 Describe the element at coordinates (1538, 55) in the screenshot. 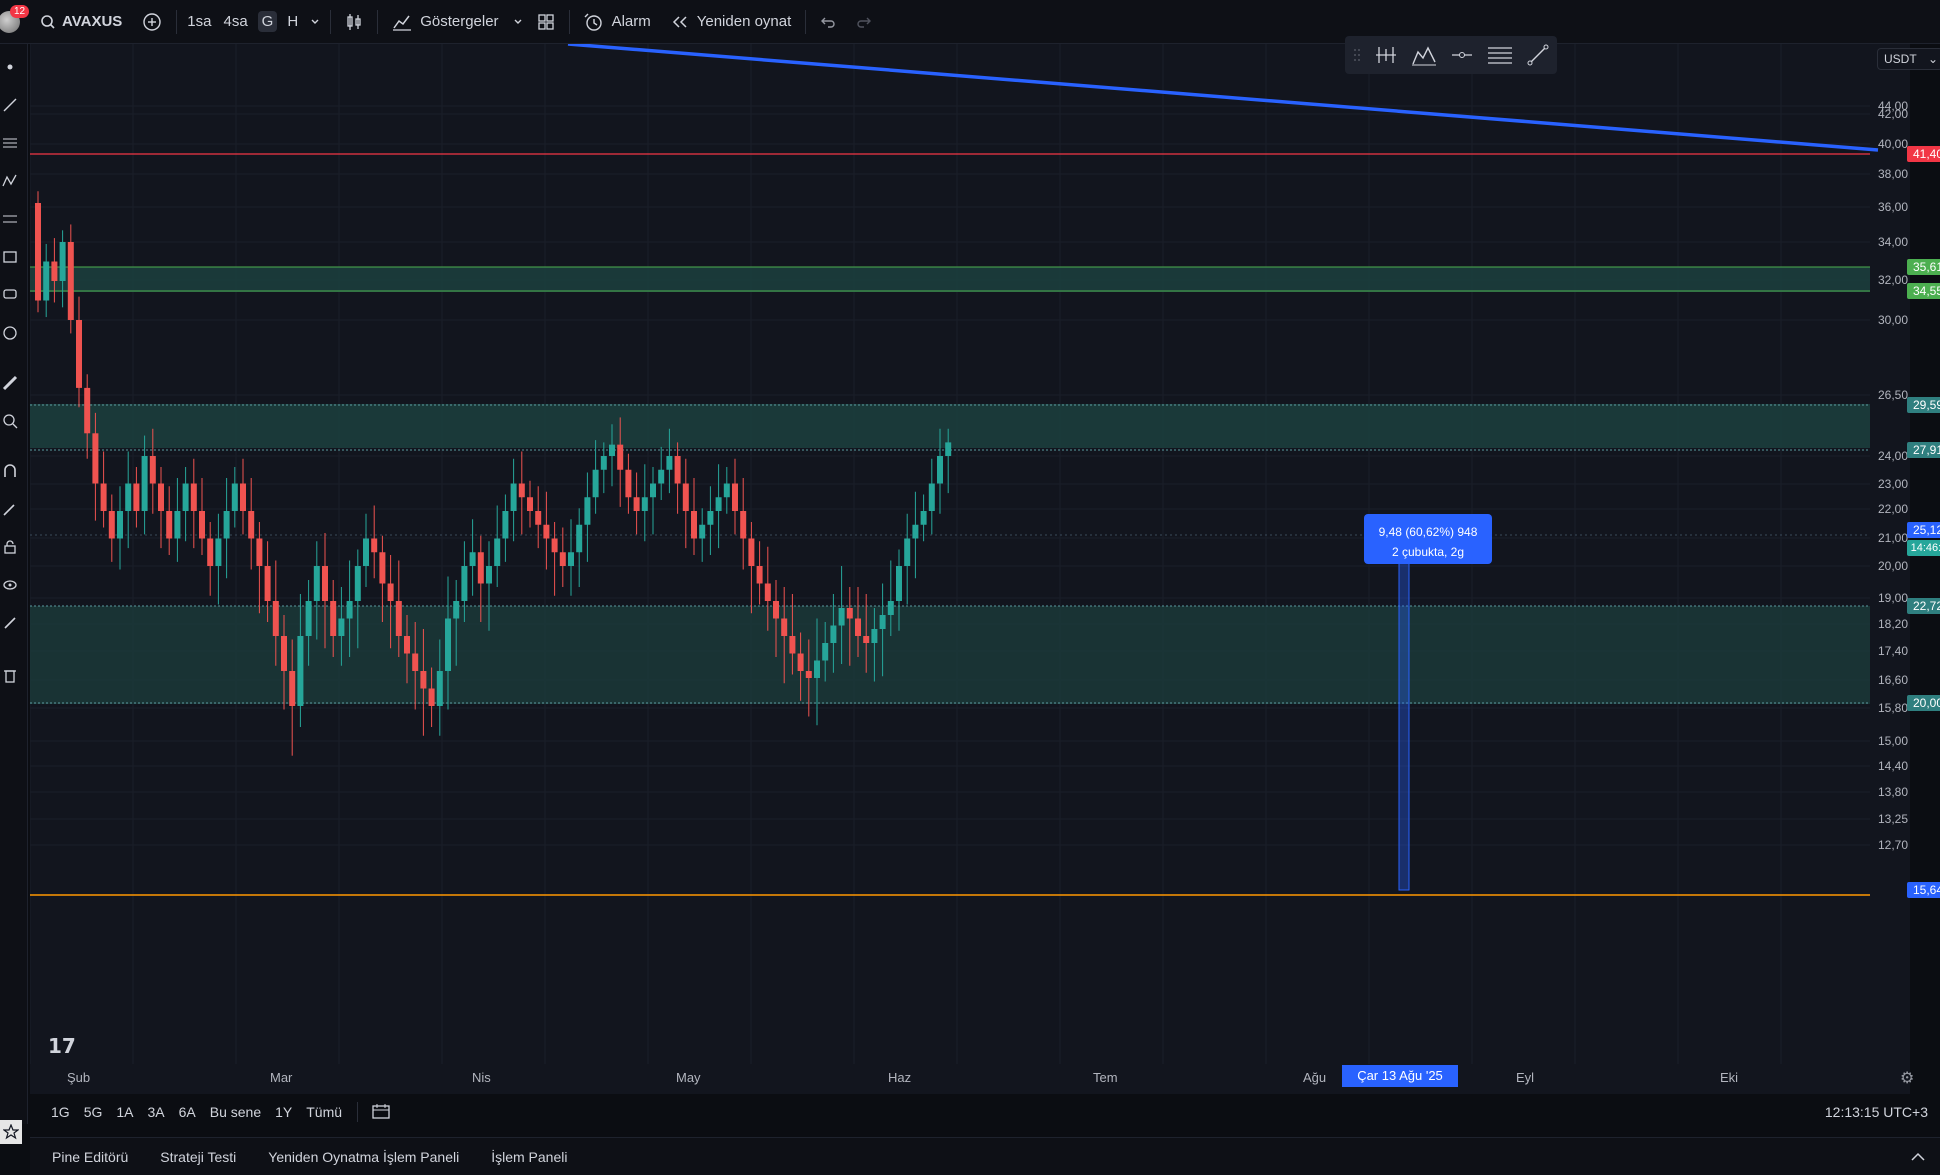

I see `trend-line-icon` at that location.